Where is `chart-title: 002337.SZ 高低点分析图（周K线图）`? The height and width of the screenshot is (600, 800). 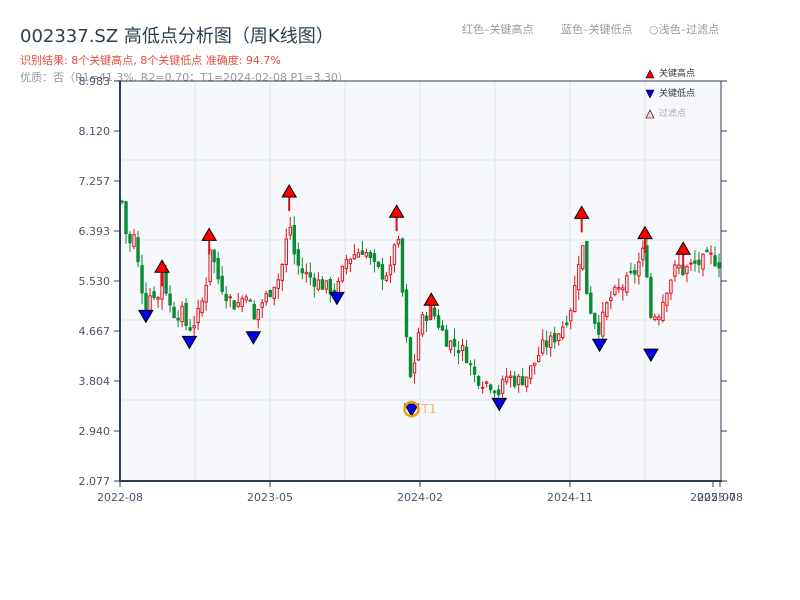 chart-title: 002337.SZ 高低点分析图（周K线图） is located at coordinates (177, 36).